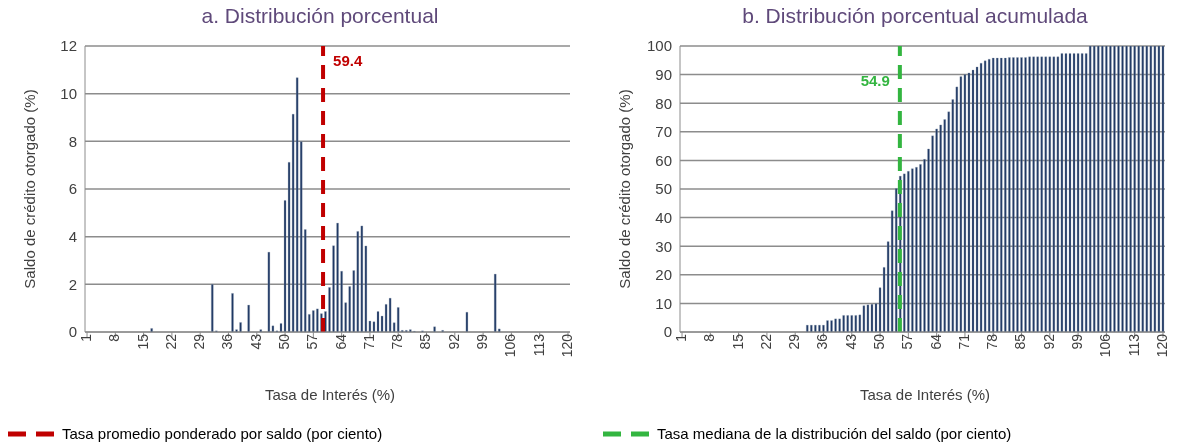 This screenshot has height=447, width=1191. I want to click on y-tick-label: 6, so click(72, 189).